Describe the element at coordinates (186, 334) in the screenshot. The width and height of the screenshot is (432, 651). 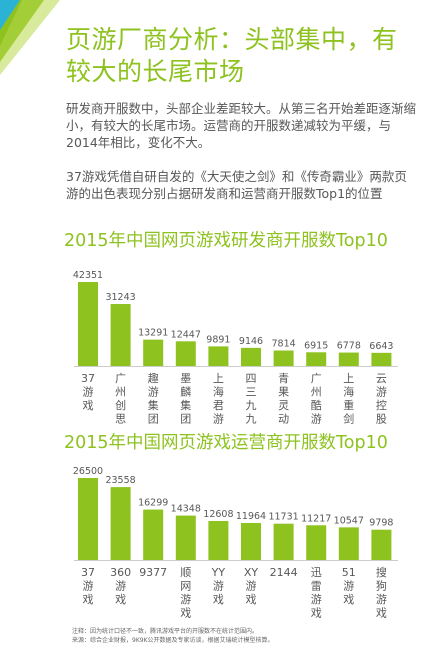
I see `bar-value-label: 12447` at that location.